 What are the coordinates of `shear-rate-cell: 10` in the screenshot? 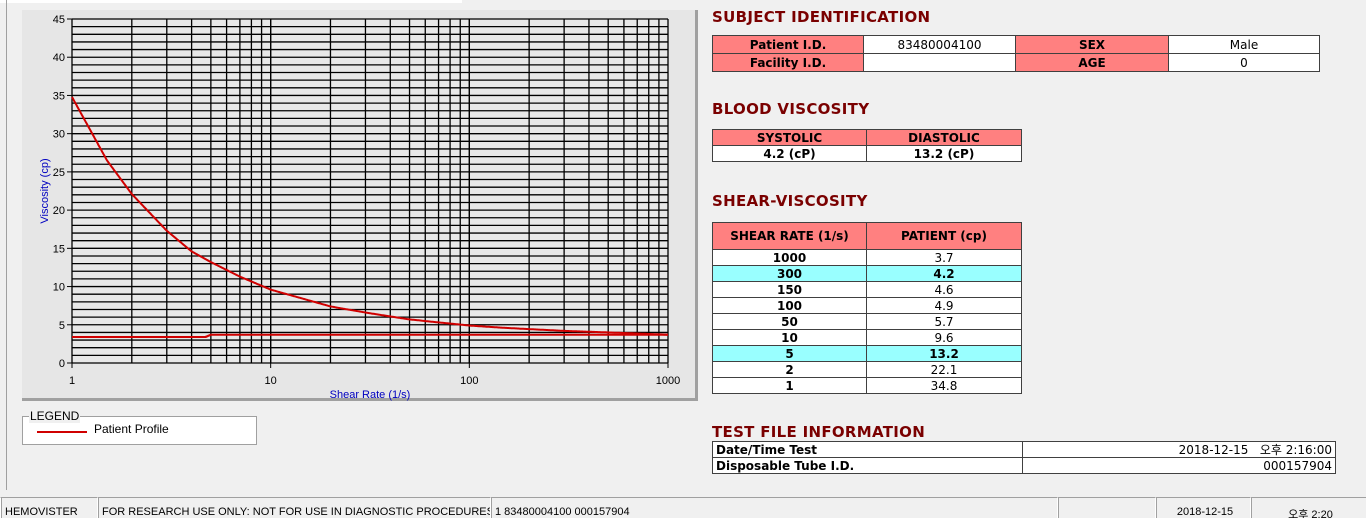 It's located at (789, 337).